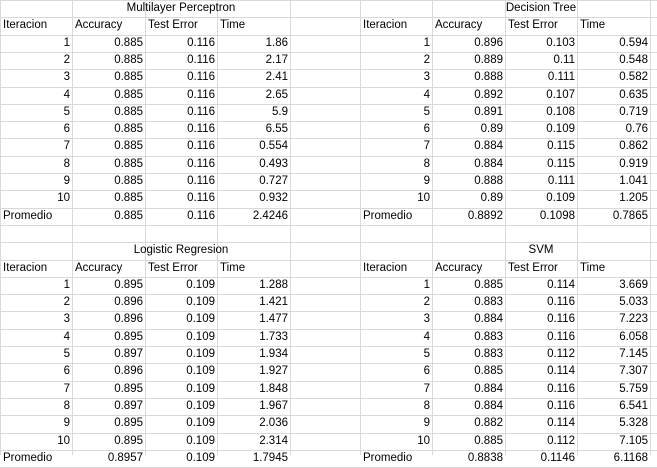 This screenshot has width=657, height=468. What do you see at coordinates (66, 389) in the screenshot?
I see `table-cell: 7` at bounding box center [66, 389].